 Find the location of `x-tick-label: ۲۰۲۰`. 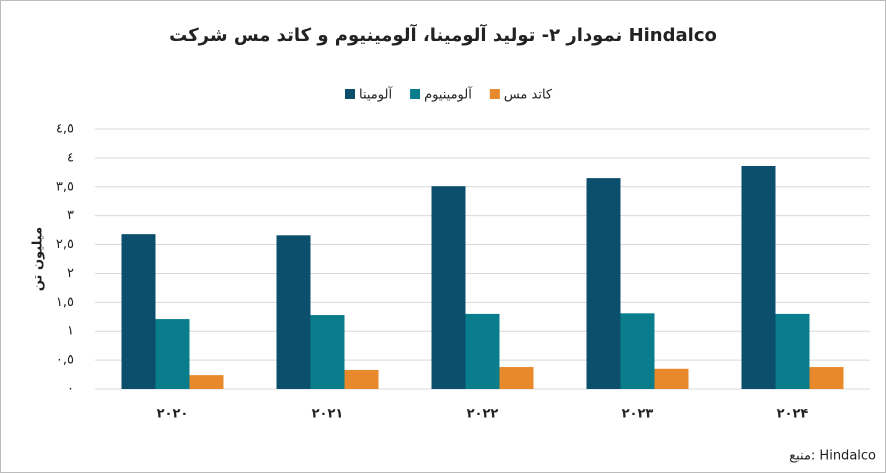

x-tick-label: ۲۰۲۰ is located at coordinates (173, 414).